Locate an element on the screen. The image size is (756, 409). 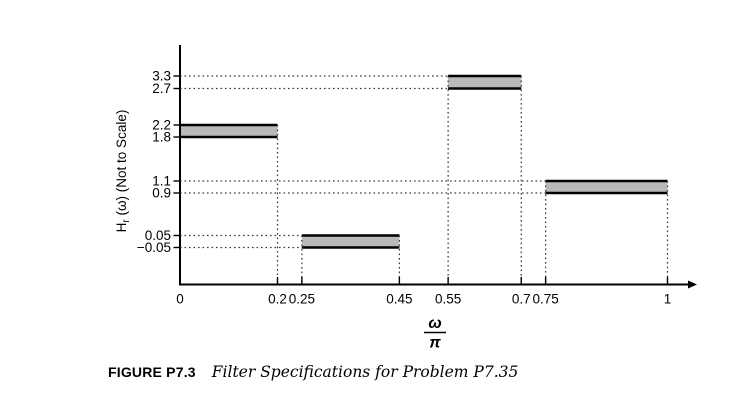
y-tick-label: 1.1 is located at coordinates (161, 181).